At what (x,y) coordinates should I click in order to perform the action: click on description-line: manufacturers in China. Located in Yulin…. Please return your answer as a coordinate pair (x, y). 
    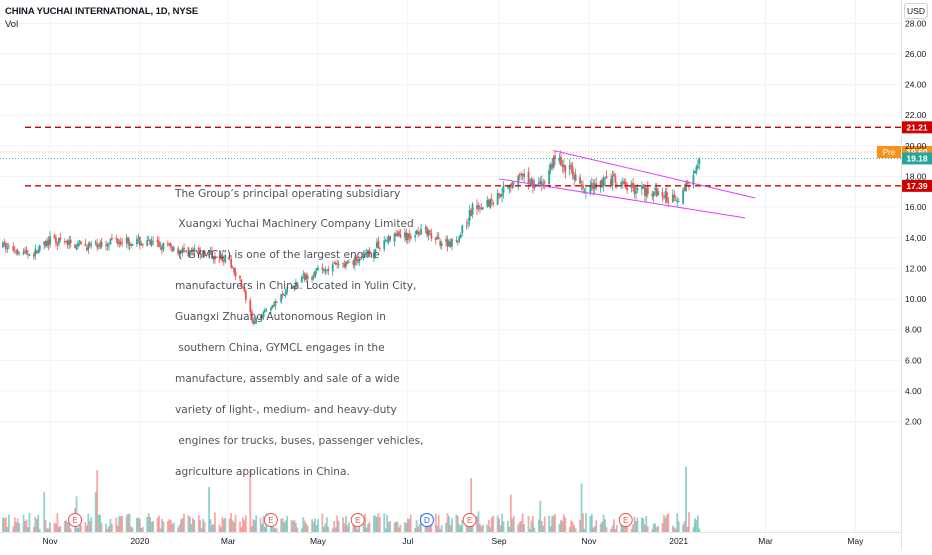
    Looking at the image, I should click on (296, 286).